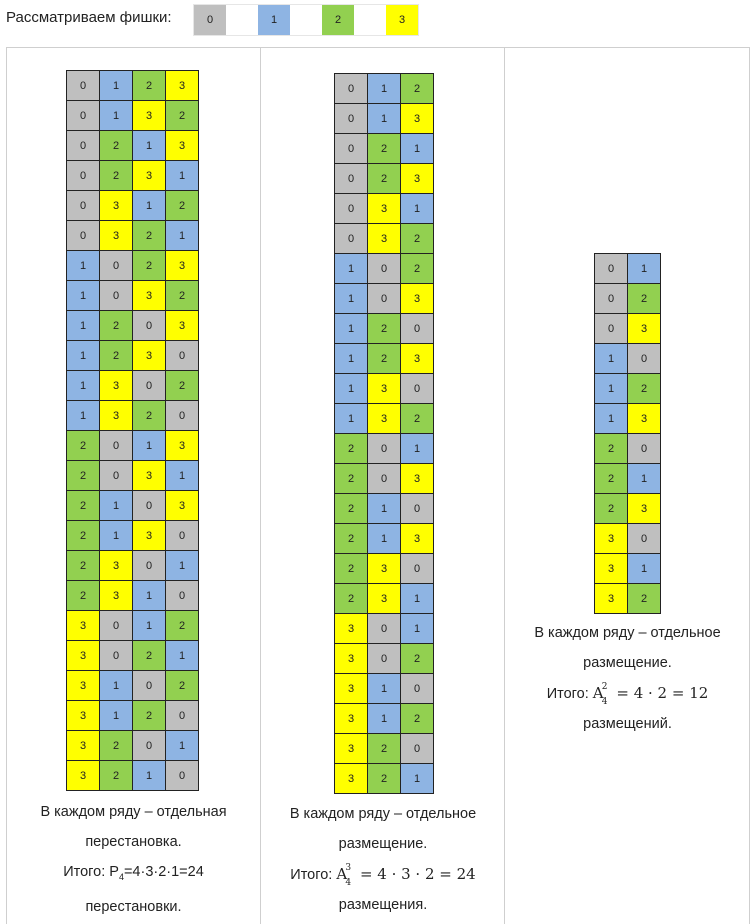 The height and width of the screenshot is (924, 756). What do you see at coordinates (627, 633) in the screenshot?
I see `caption-line: В каждом ряду – отдельное` at bounding box center [627, 633].